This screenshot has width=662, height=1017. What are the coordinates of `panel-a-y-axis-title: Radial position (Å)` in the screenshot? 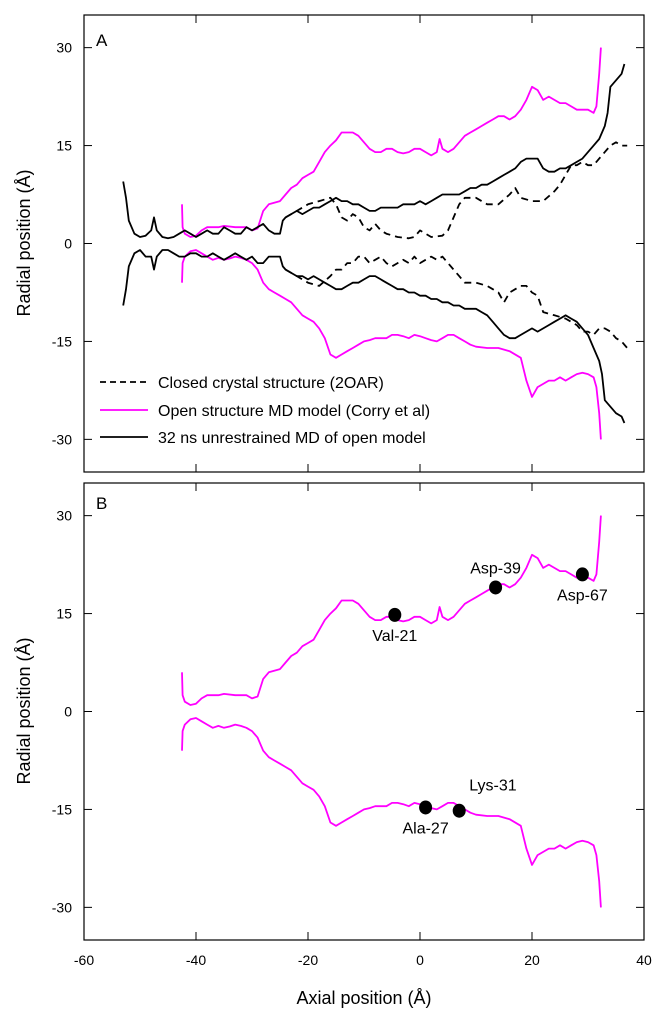 It's located at (24, 242).